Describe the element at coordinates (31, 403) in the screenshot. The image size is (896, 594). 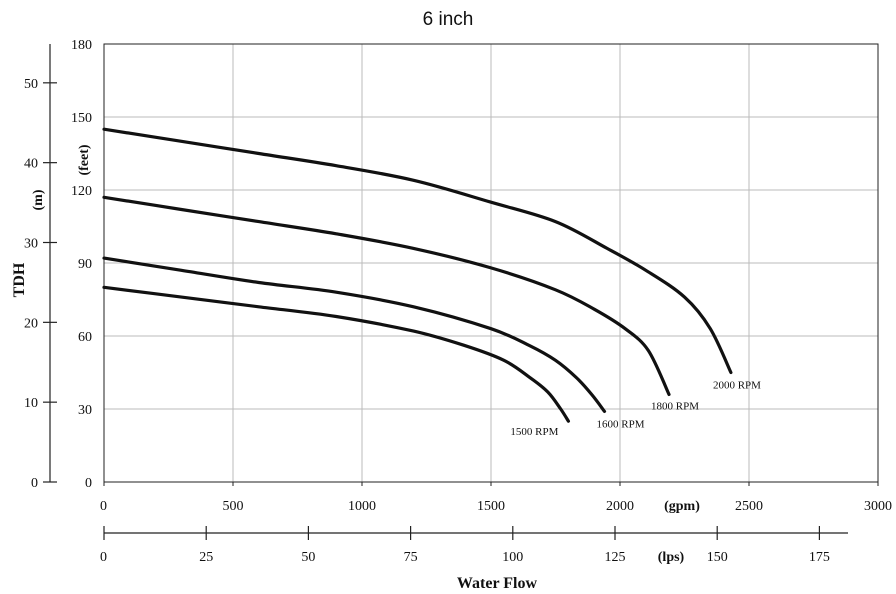
I see `meters-tick-label: 10` at that location.